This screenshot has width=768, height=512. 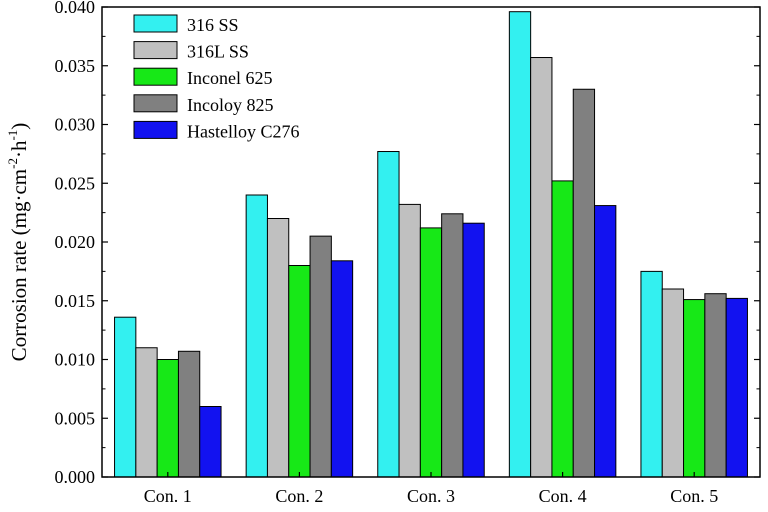 I want to click on legend-label: 316L SS, so click(x=218, y=52).